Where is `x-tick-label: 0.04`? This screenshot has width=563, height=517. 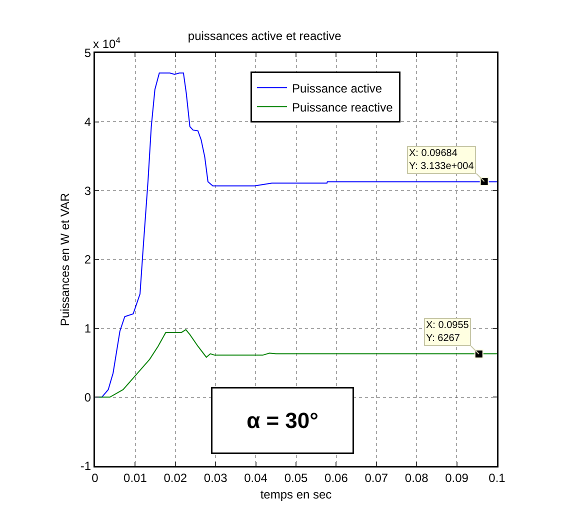
x-tick-label: 0.04 is located at coordinates (256, 477).